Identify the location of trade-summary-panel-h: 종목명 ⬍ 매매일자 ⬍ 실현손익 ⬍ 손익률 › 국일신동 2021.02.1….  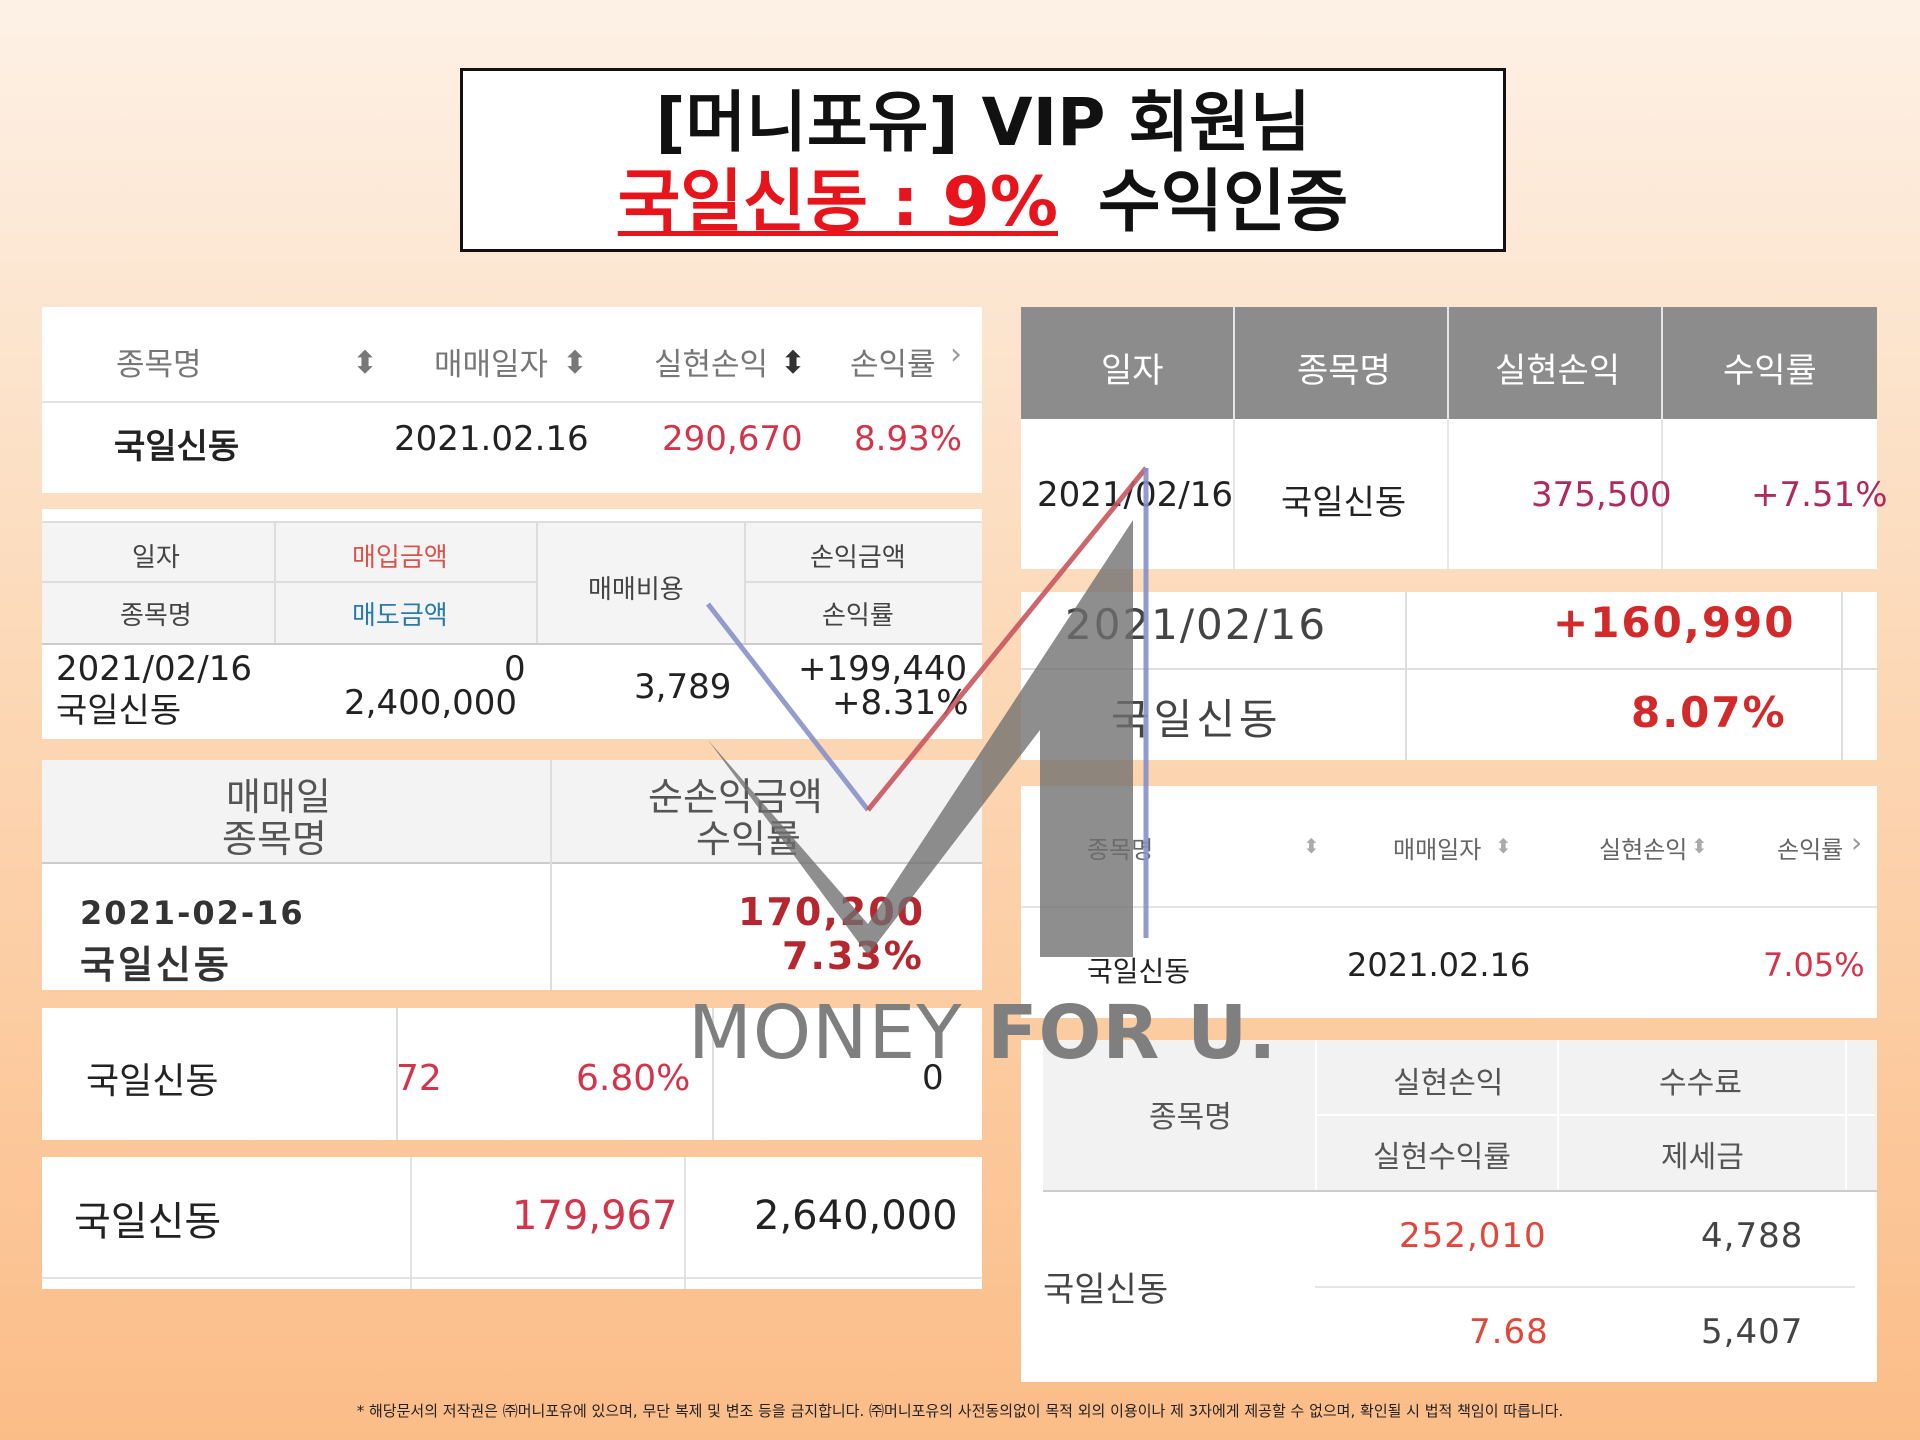
(1449, 902).